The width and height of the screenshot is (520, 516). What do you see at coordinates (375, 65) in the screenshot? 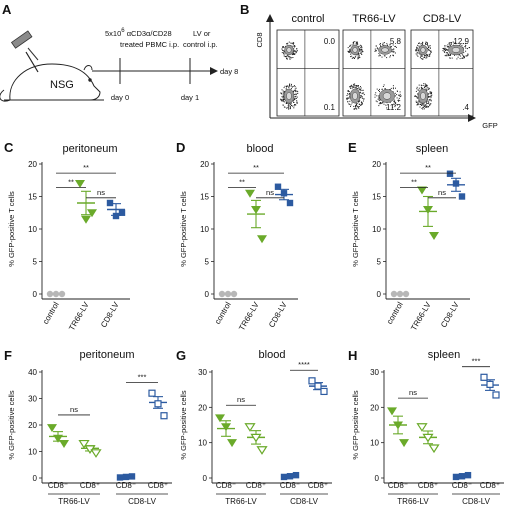
I see `flow-plots: control 0.0 0.1 TR66-LV 5.8 11.2 CD8-LV 12.9 .4` at bounding box center [375, 65].